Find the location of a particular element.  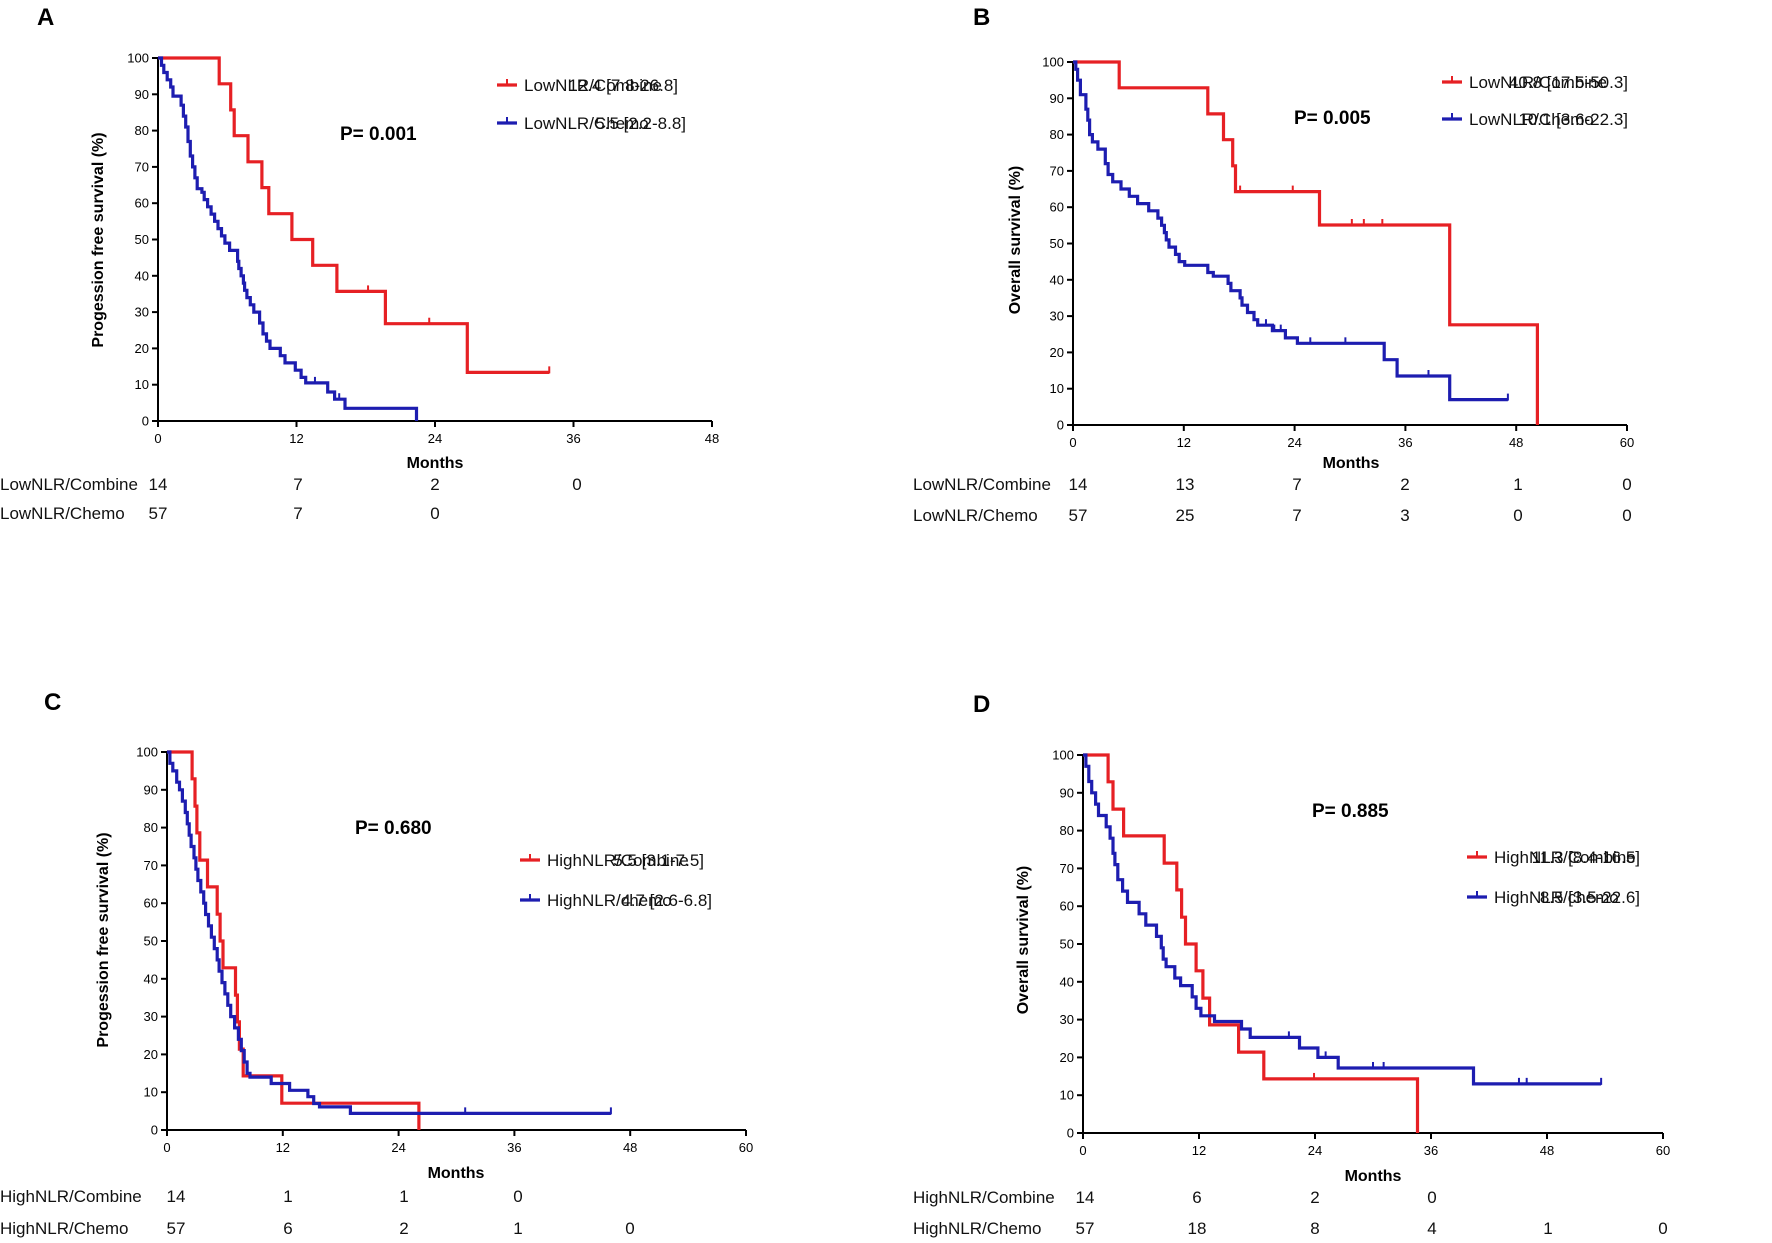

risk-value: 8 is located at coordinates (1314, 1228).